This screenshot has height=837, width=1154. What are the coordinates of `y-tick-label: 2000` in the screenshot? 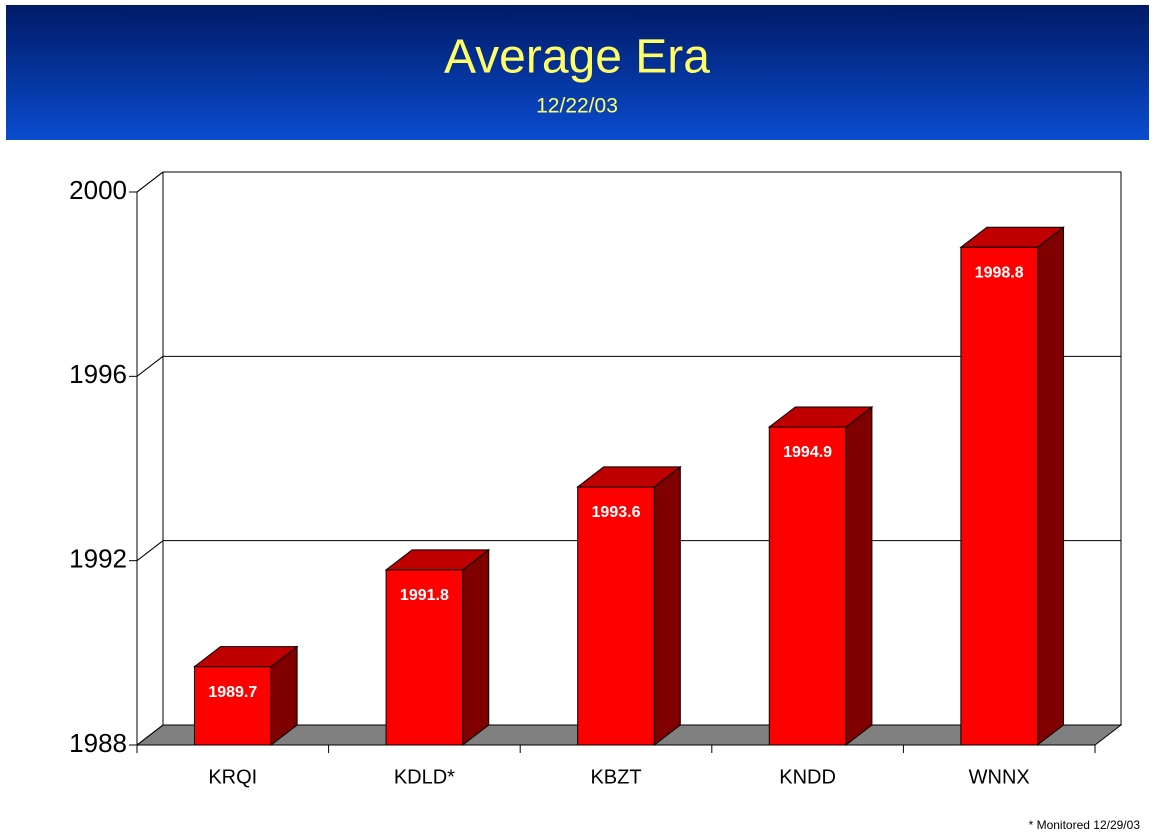 It's located at (98, 190).